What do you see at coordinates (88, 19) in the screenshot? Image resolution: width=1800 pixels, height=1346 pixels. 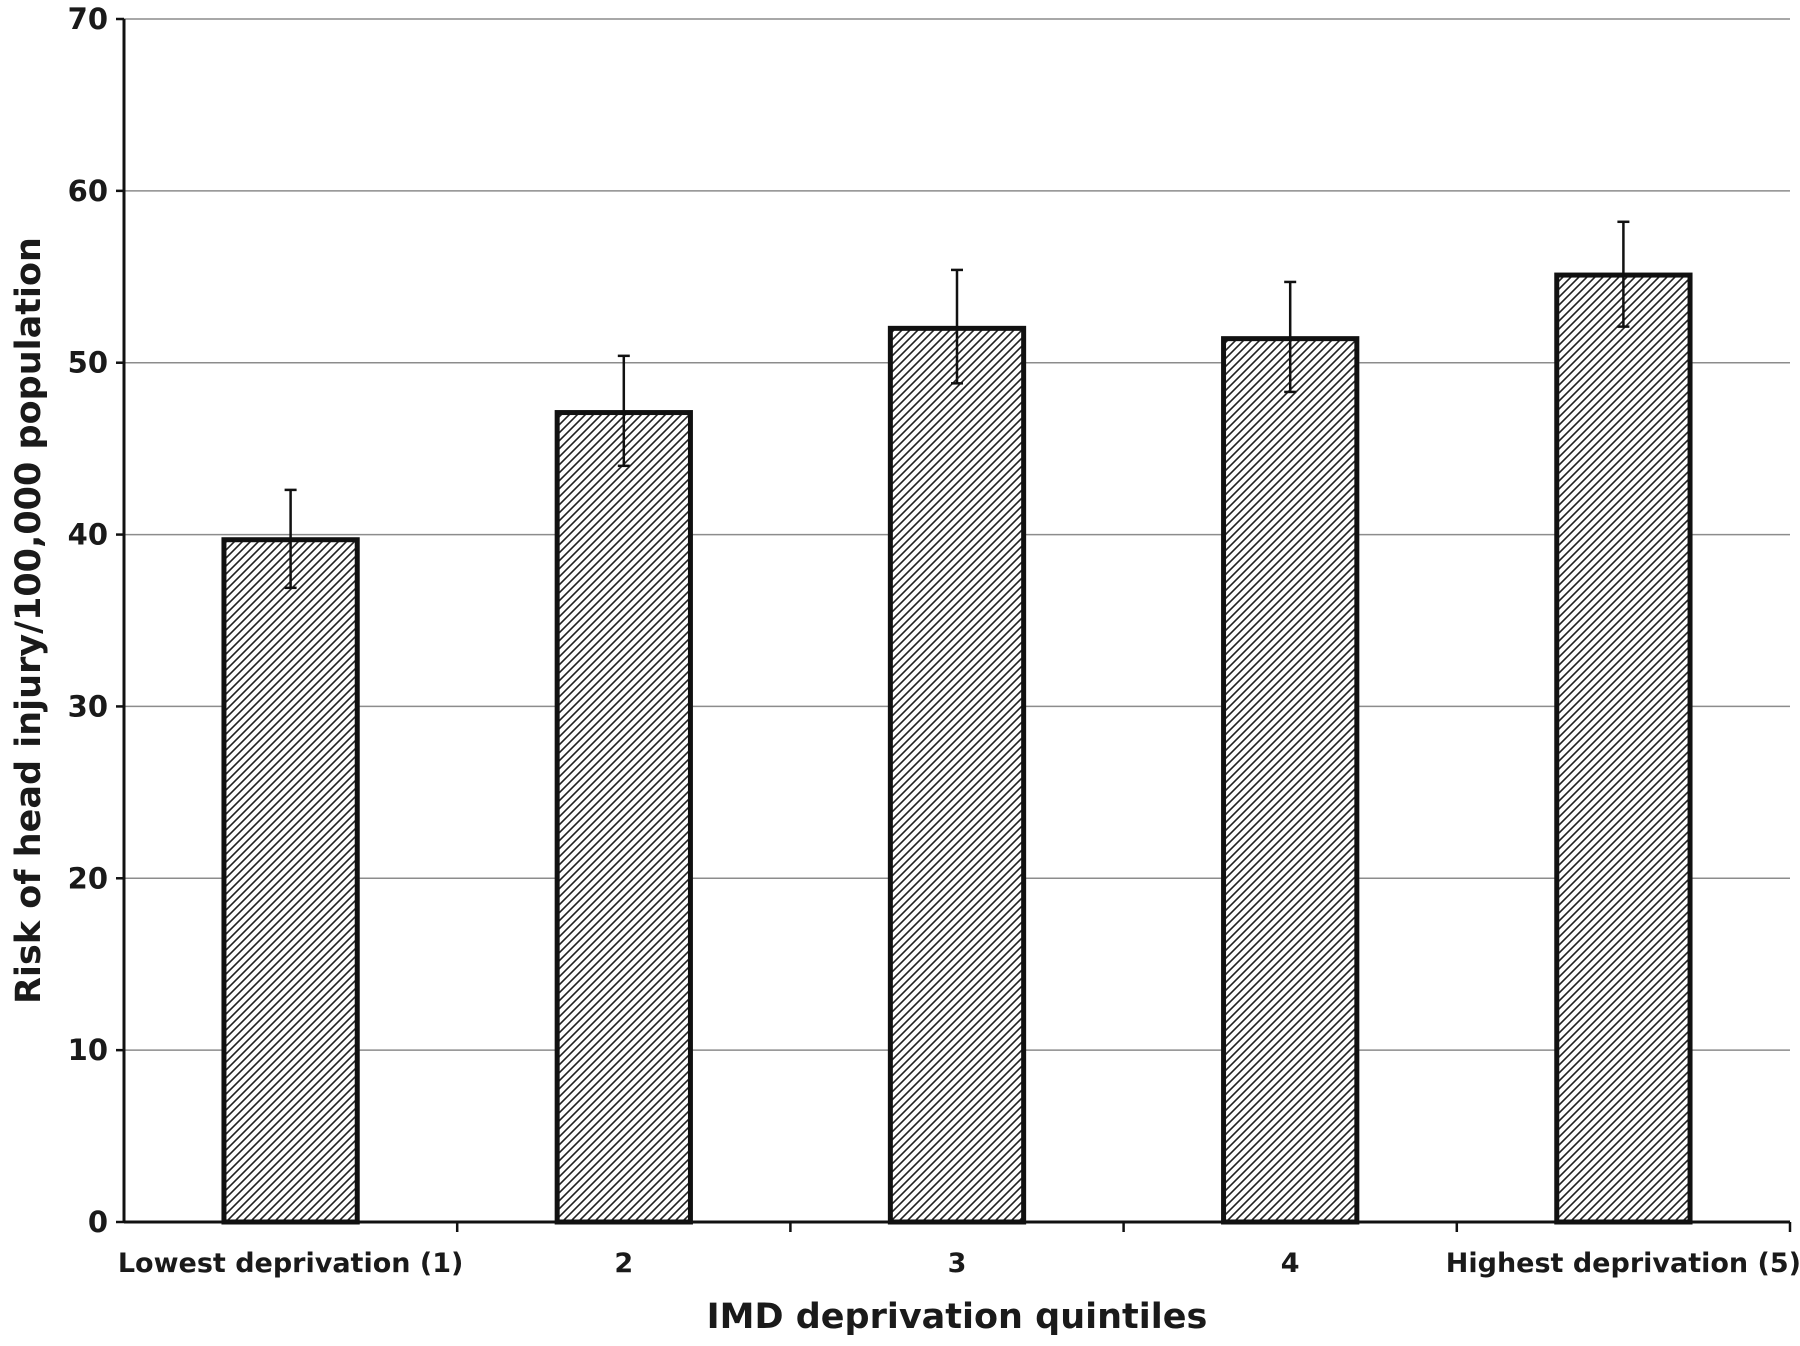 I see `y-tick-label: 70` at bounding box center [88, 19].